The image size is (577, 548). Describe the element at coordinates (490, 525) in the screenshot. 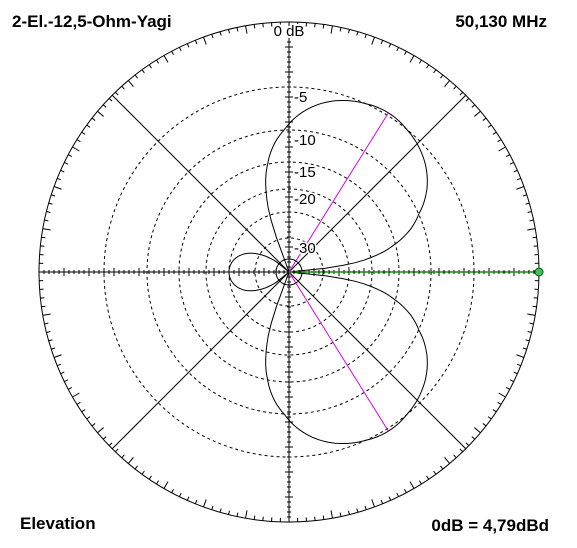

I see `reference-label: 0dB = 4,79dBd` at that location.